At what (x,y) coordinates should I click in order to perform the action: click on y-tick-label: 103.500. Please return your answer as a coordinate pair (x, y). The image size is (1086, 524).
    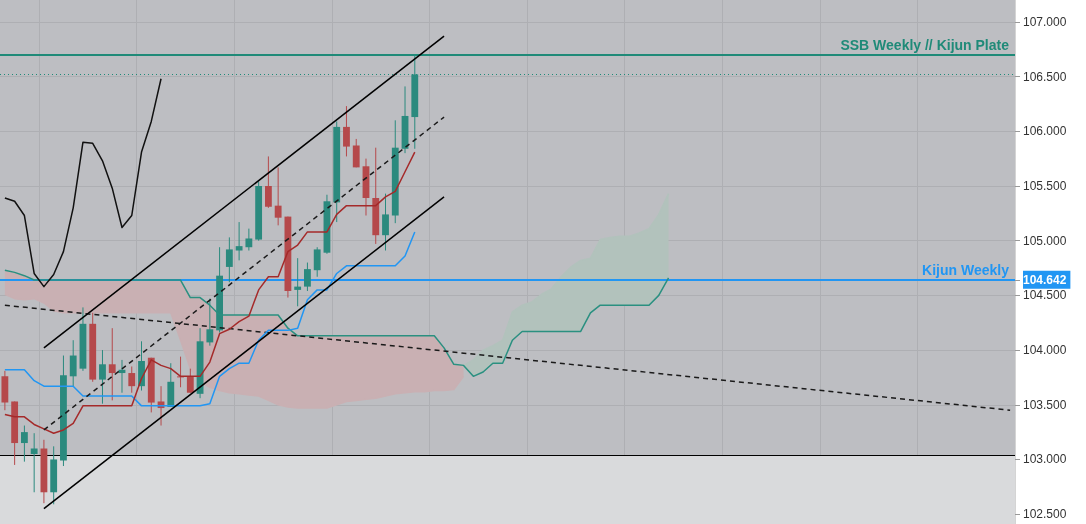
    Looking at the image, I should click on (1045, 404).